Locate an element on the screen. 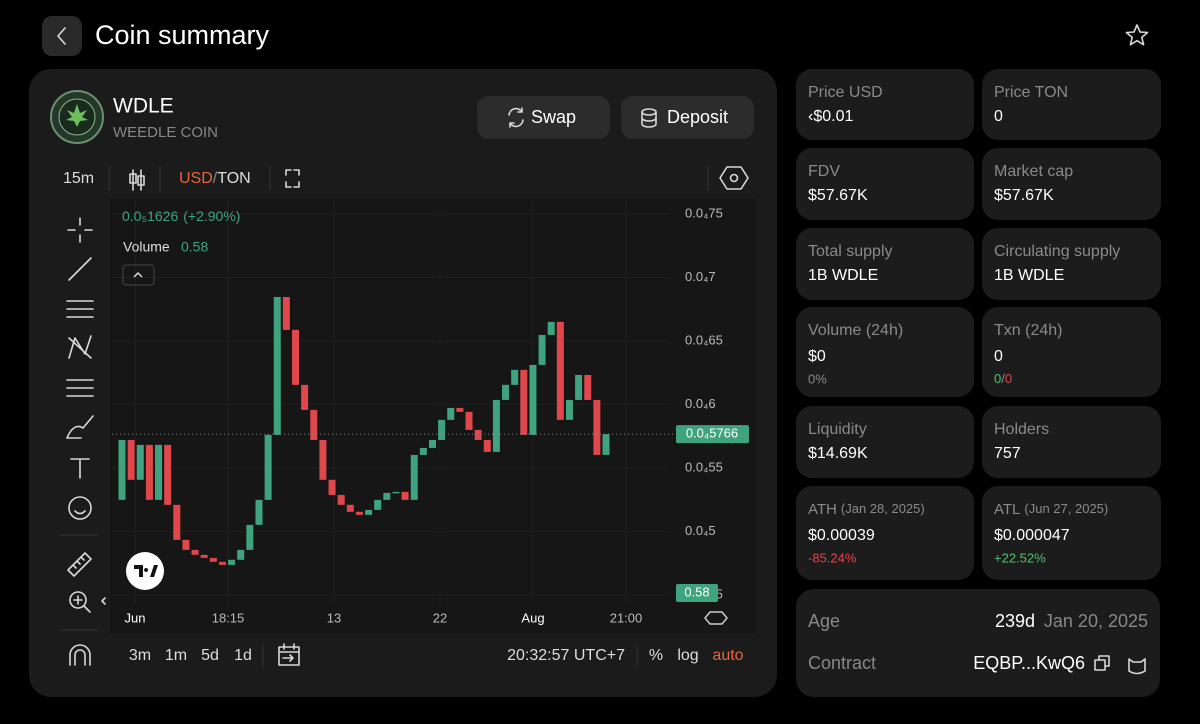 The height and width of the screenshot is (724, 1200). pair-toggle: USD/TON is located at coordinates (215, 178).